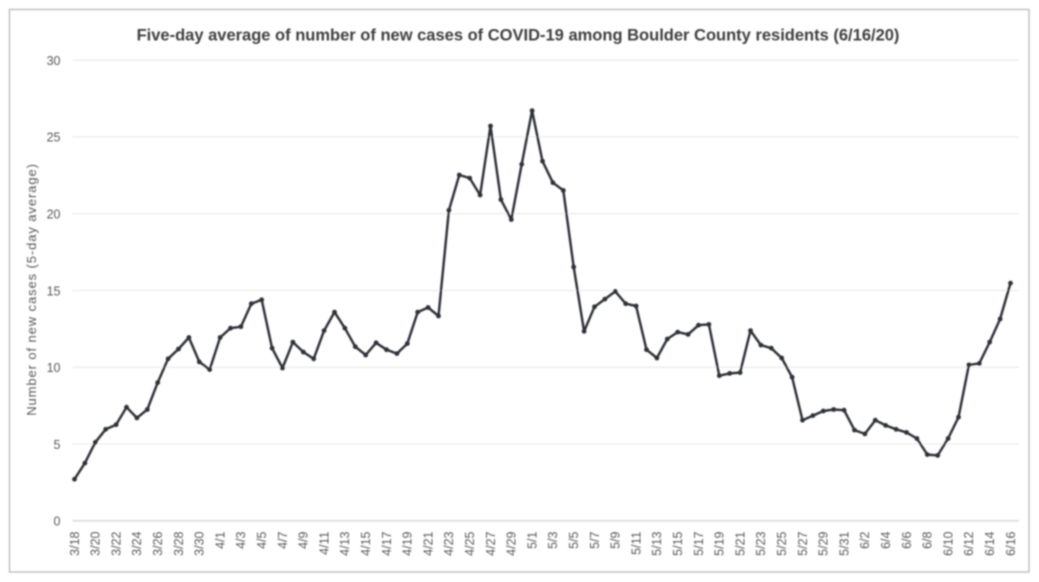 Image resolution: width=1039 pixels, height=582 pixels. I want to click on svg-text: 6/2, so click(865, 539).